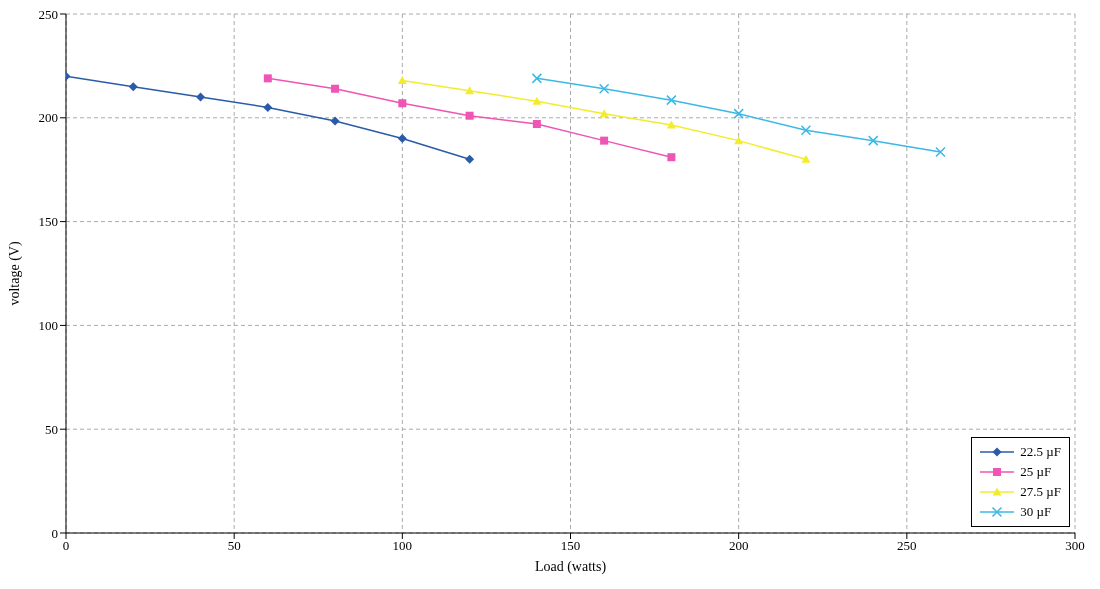 The height and width of the screenshot is (589, 1100). What do you see at coordinates (570, 567) in the screenshot?
I see `x-axis-title: Load (watts)` at bounding box center [570, 567].